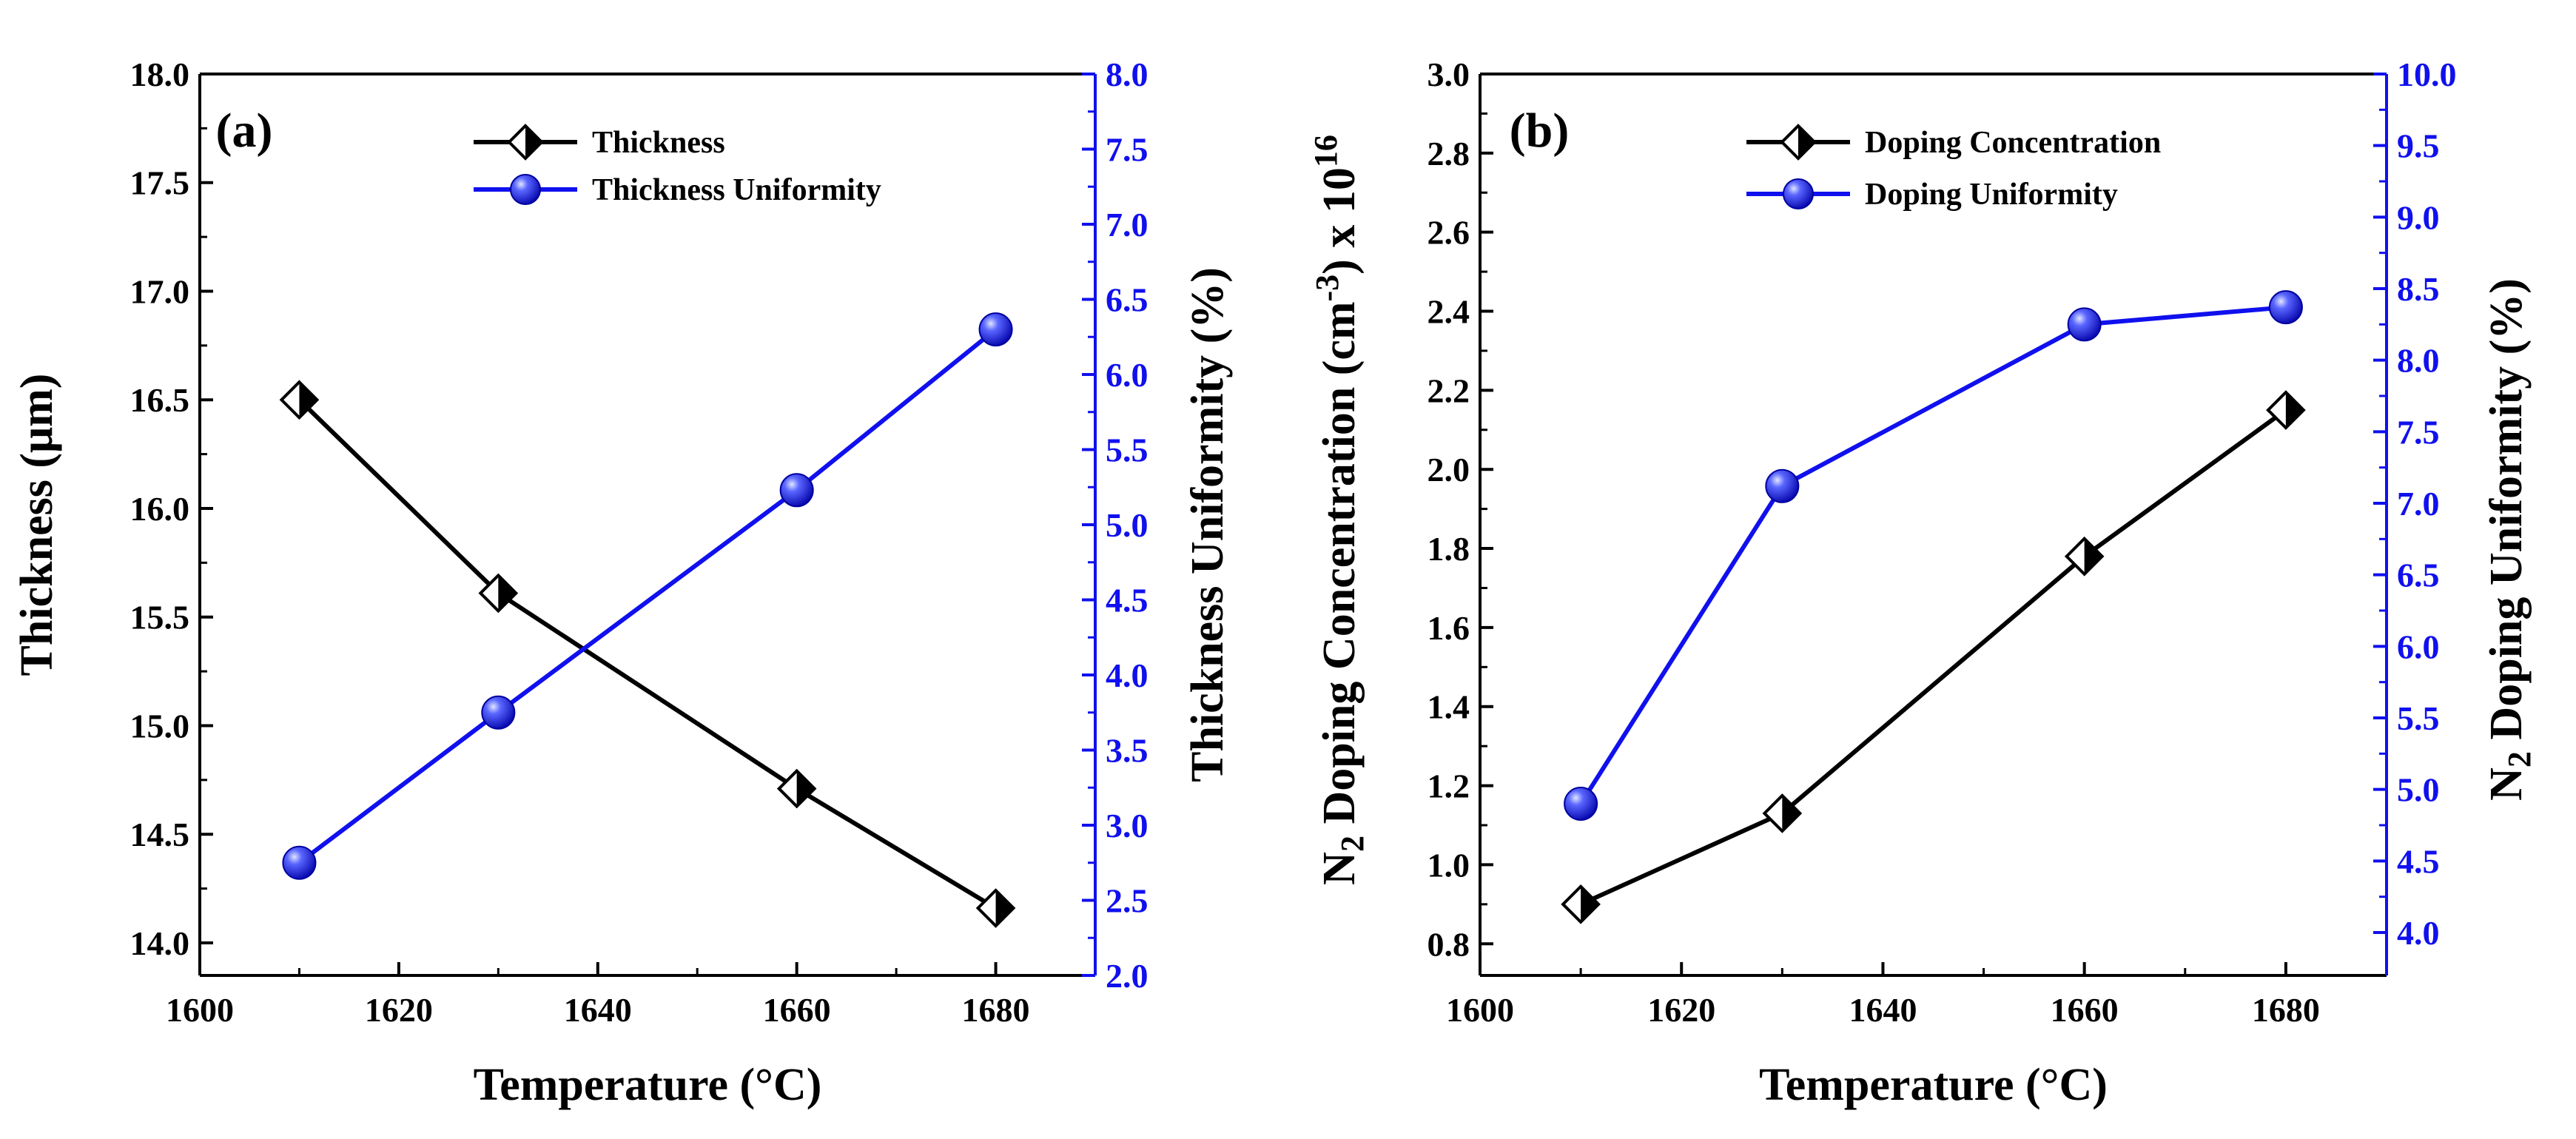 This screenshot has height=1139, width=2576. Describe the element at coordinates (160, 834) in the screenshot. I see `y-tick-label: 14.5` at that location.